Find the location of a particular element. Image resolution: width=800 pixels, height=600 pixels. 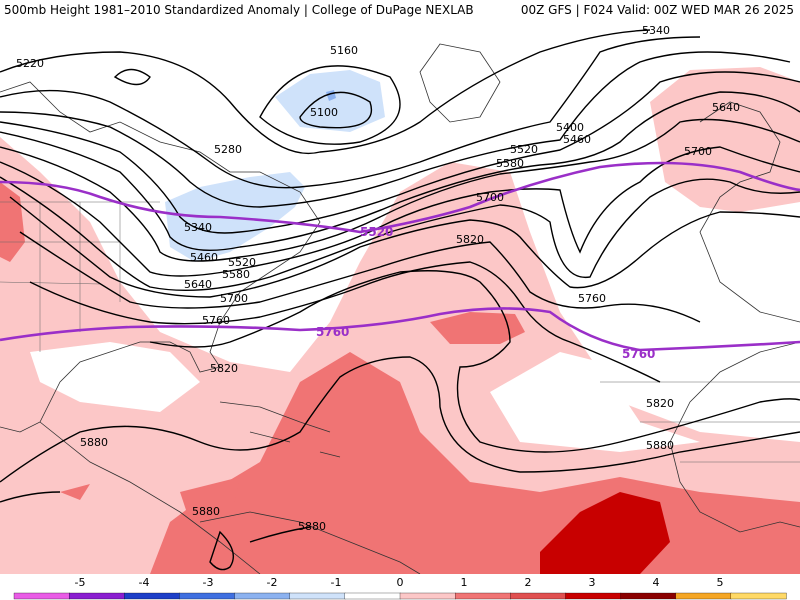

color-scale-tick-label: -5 is located at coordinates (80, 582).